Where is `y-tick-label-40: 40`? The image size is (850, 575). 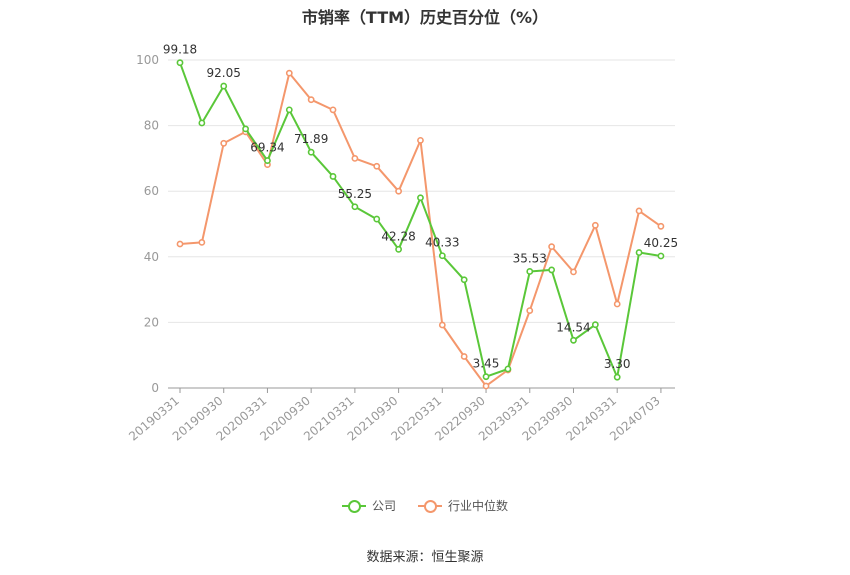
y-tick-label-40: 40 is located at coordinates (151, 257).